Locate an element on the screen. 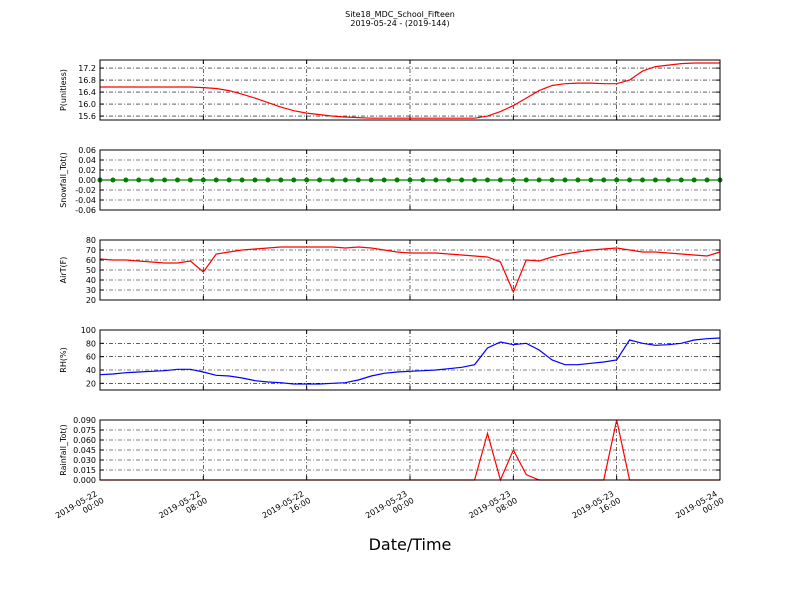 The image size is (800, 600). y-tick-label: 16.8 is located at coordinates (87, 80).